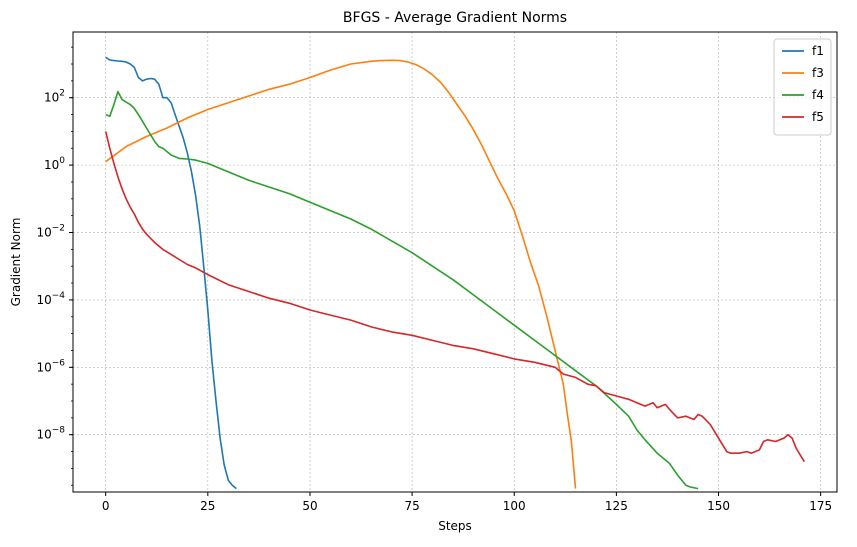 Image resolution: width=857 pixels, height=547 pixels. I want to click on chart-title: BFGS - Average Gradient Norms, so click(455, 18).